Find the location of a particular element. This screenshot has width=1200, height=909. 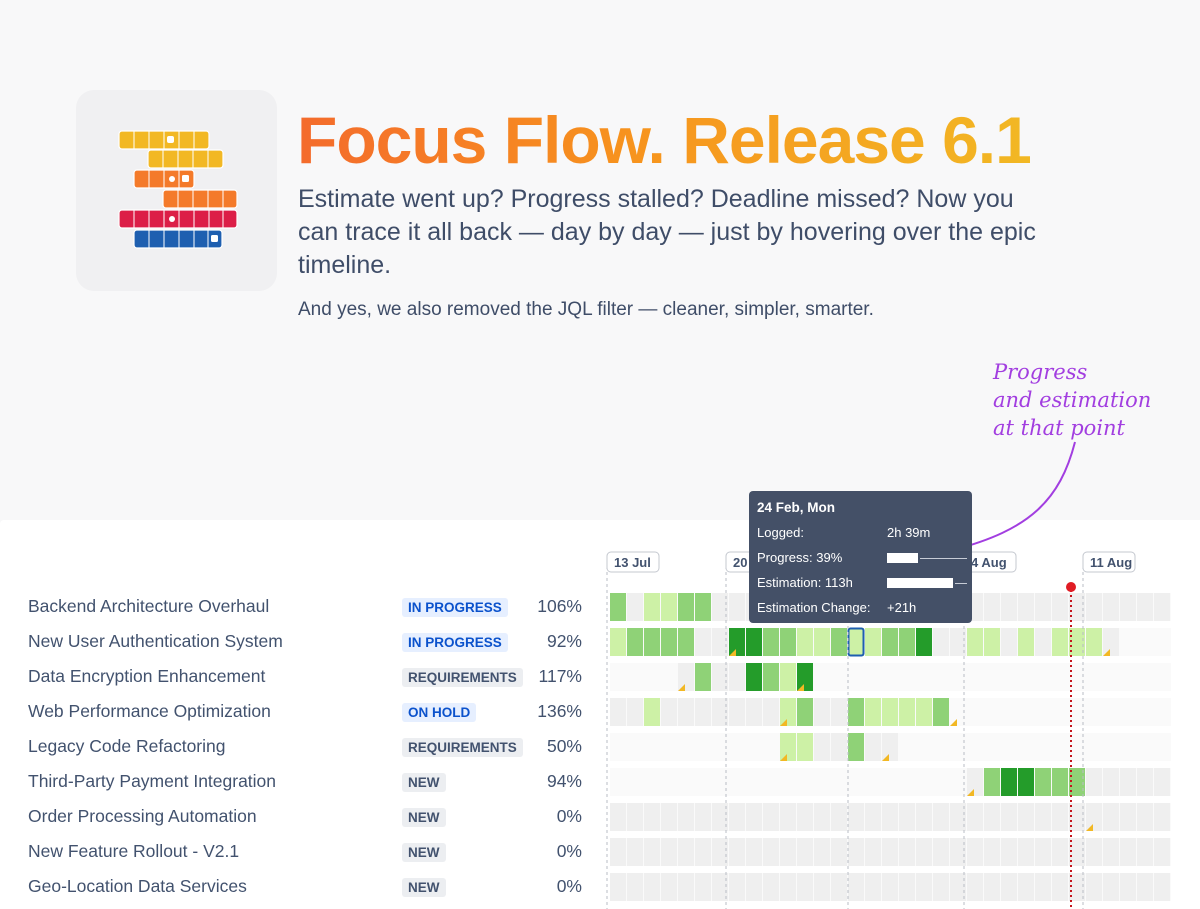

epic-row: Web Performance Optimization ON HOLD 136% is located at coordinates (300, 711).